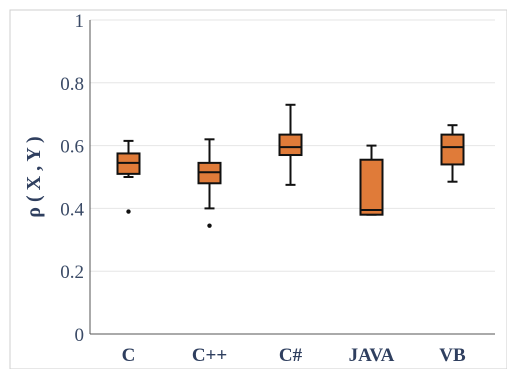  I want to click on x-category-label: JAVA, so click(372, 355).